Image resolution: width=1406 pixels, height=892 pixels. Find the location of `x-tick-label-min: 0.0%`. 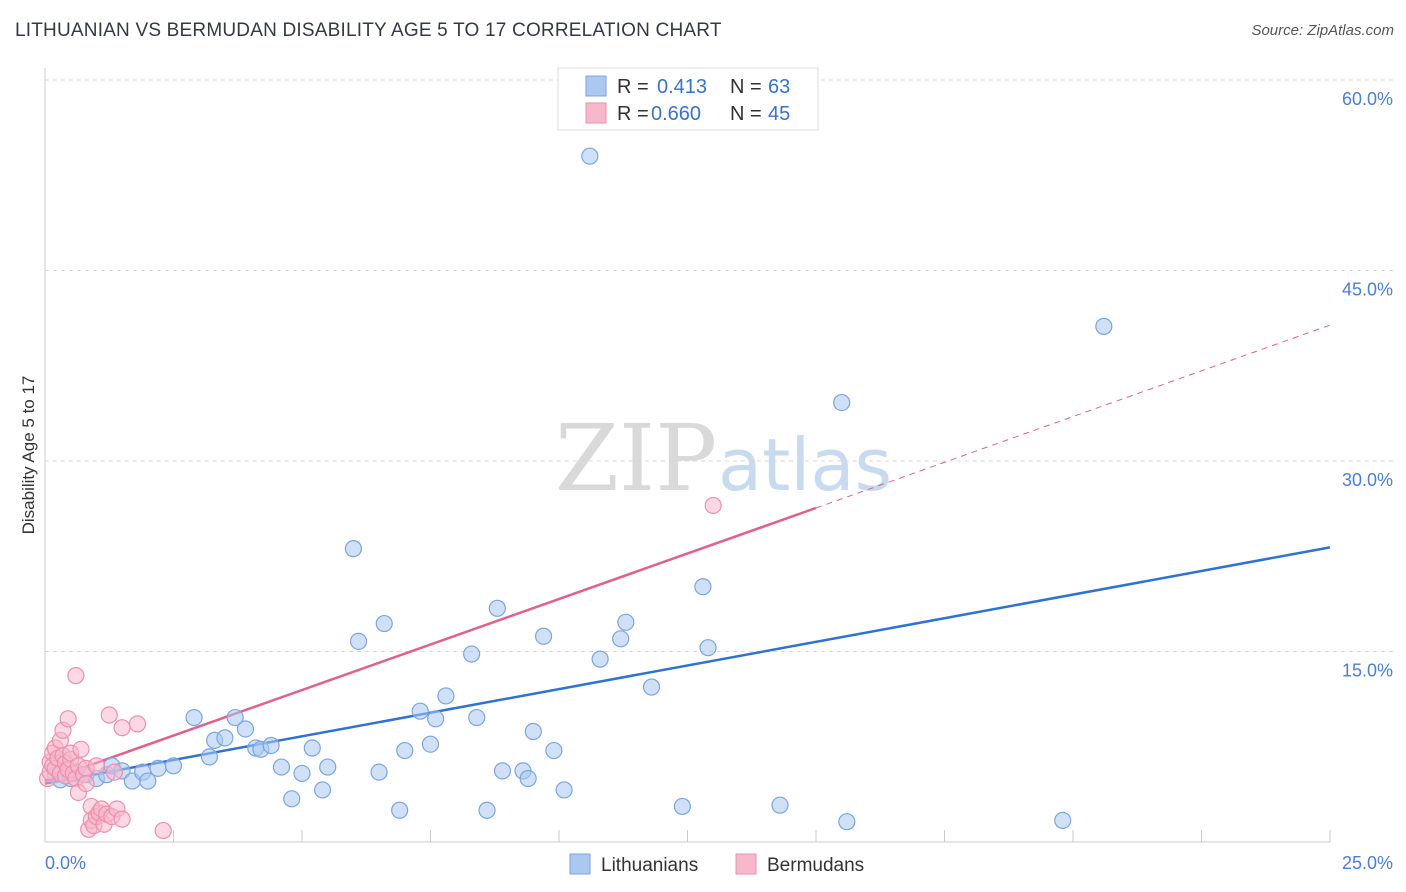

x-tick-label-min: 0.0% is located at coordinates (65, 863).